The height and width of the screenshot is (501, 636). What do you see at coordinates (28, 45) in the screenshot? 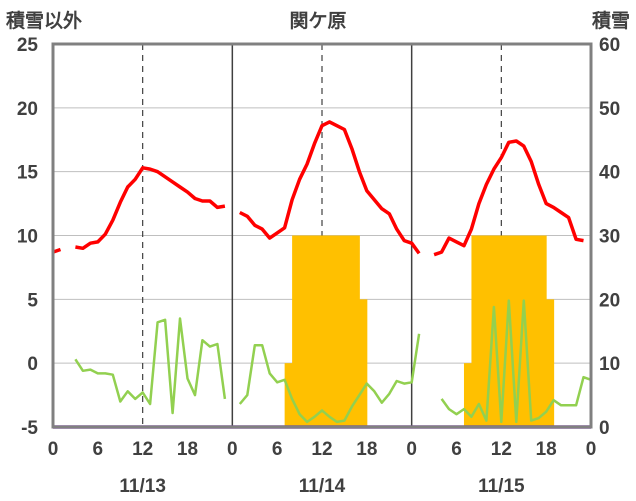
I see `y-left-tick-label: 25` at bounding box center [28, 45].